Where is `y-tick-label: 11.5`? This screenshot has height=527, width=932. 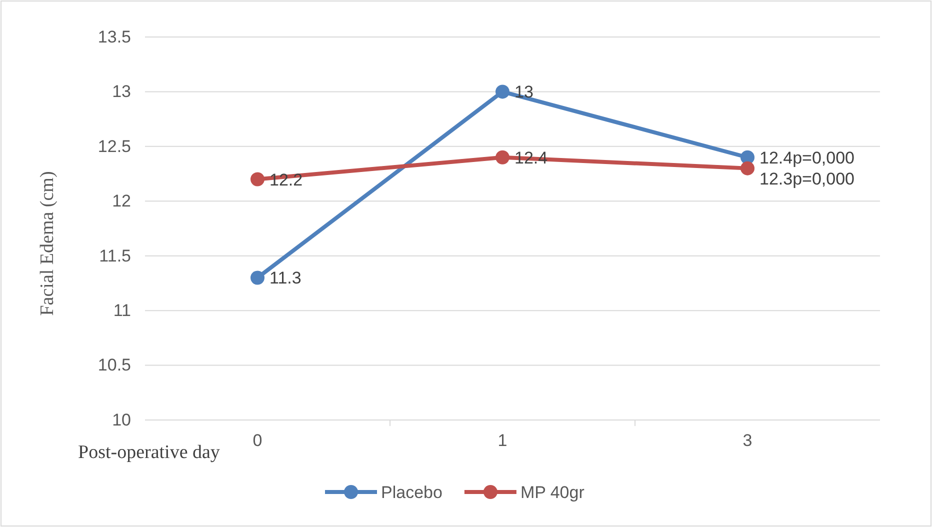
y-tick-label: 11.5 is located at coordinates (115, 256).